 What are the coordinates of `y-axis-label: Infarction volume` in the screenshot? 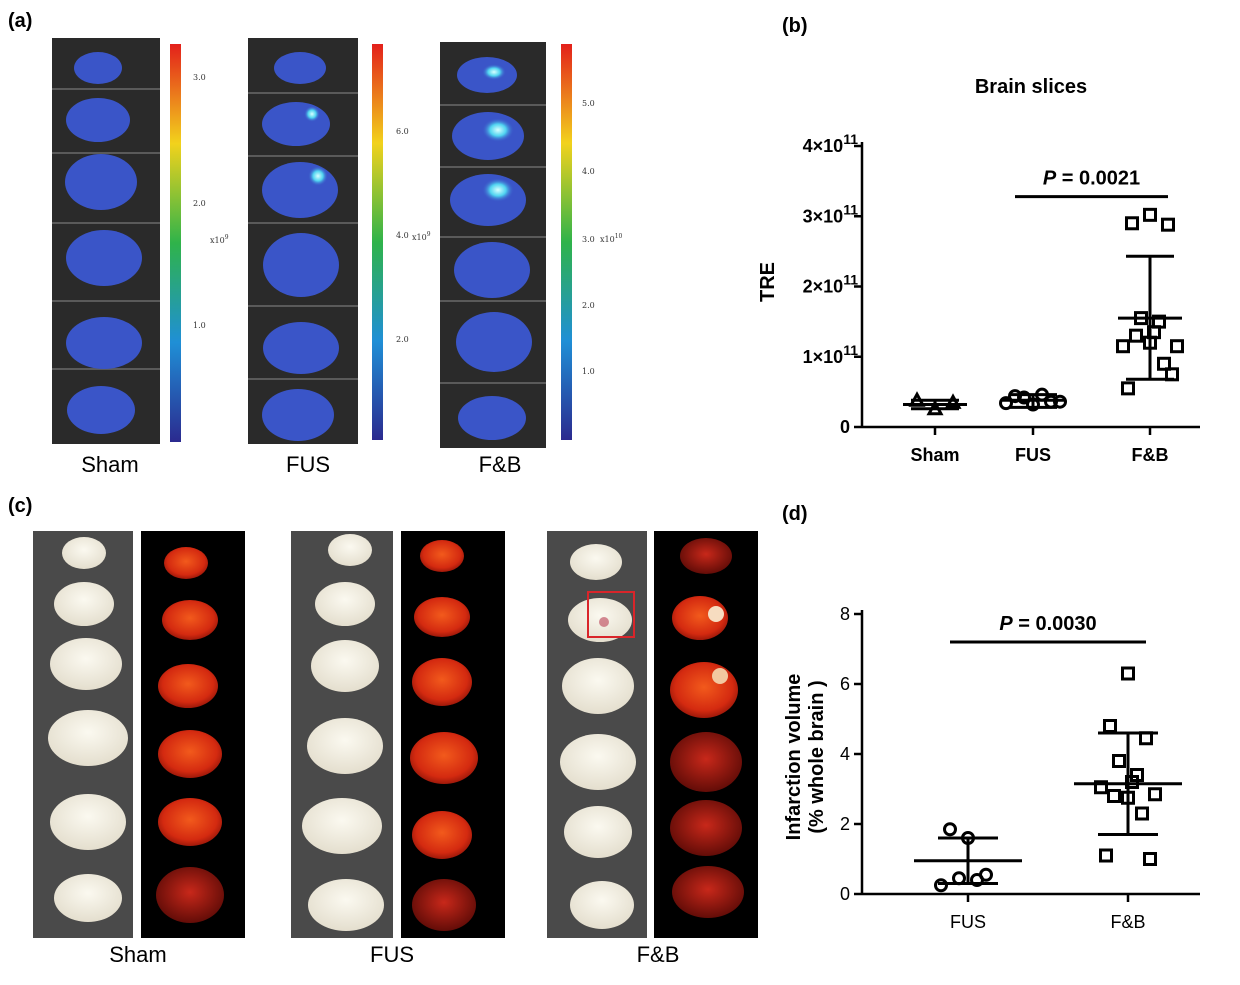 It's located at (794, 757).